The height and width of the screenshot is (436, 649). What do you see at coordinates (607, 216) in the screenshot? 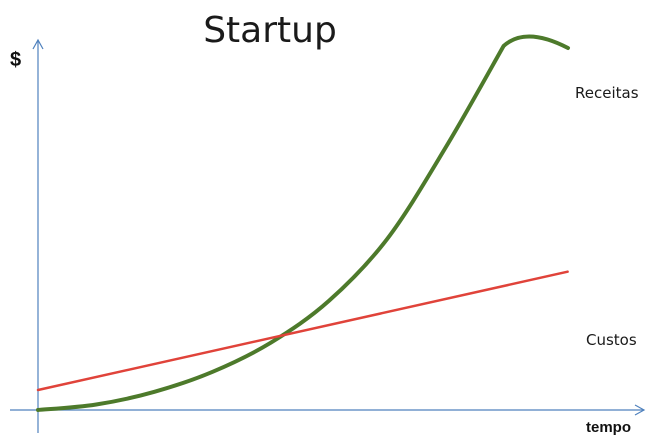
I see `series-label-layer: Receitas Custos` at bounding box center [607, 216].